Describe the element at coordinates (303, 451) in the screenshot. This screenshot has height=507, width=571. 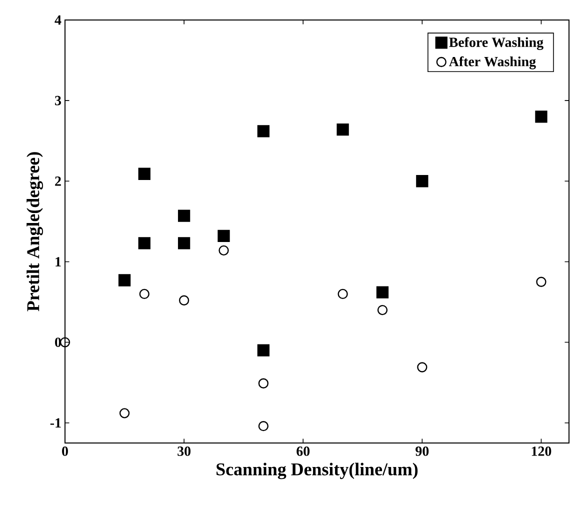
I see `x-tick-label: 60` at that location.